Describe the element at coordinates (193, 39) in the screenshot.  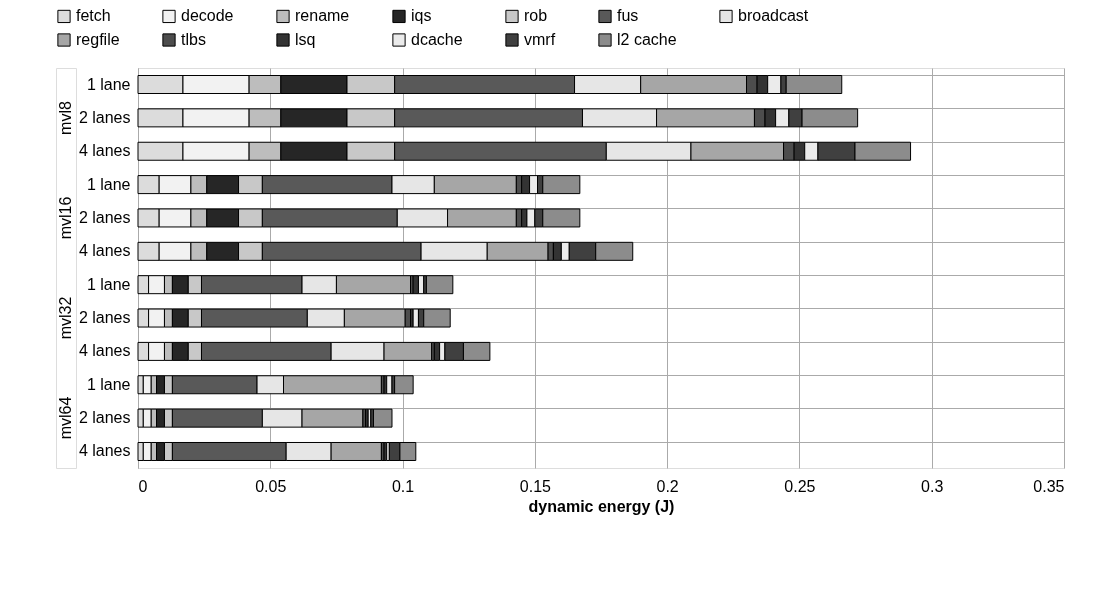
I see `legend-label: tlbs` at that location.